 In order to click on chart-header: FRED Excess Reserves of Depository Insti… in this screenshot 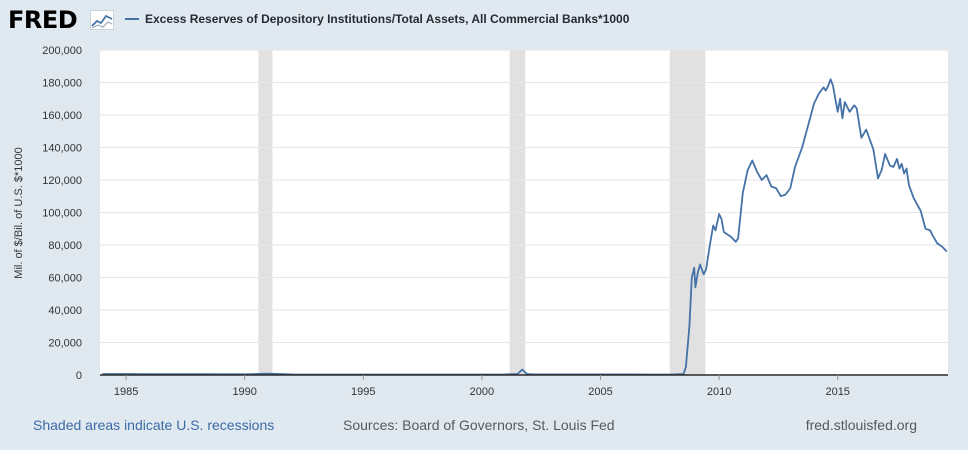, I will do `click(484, 20)`.